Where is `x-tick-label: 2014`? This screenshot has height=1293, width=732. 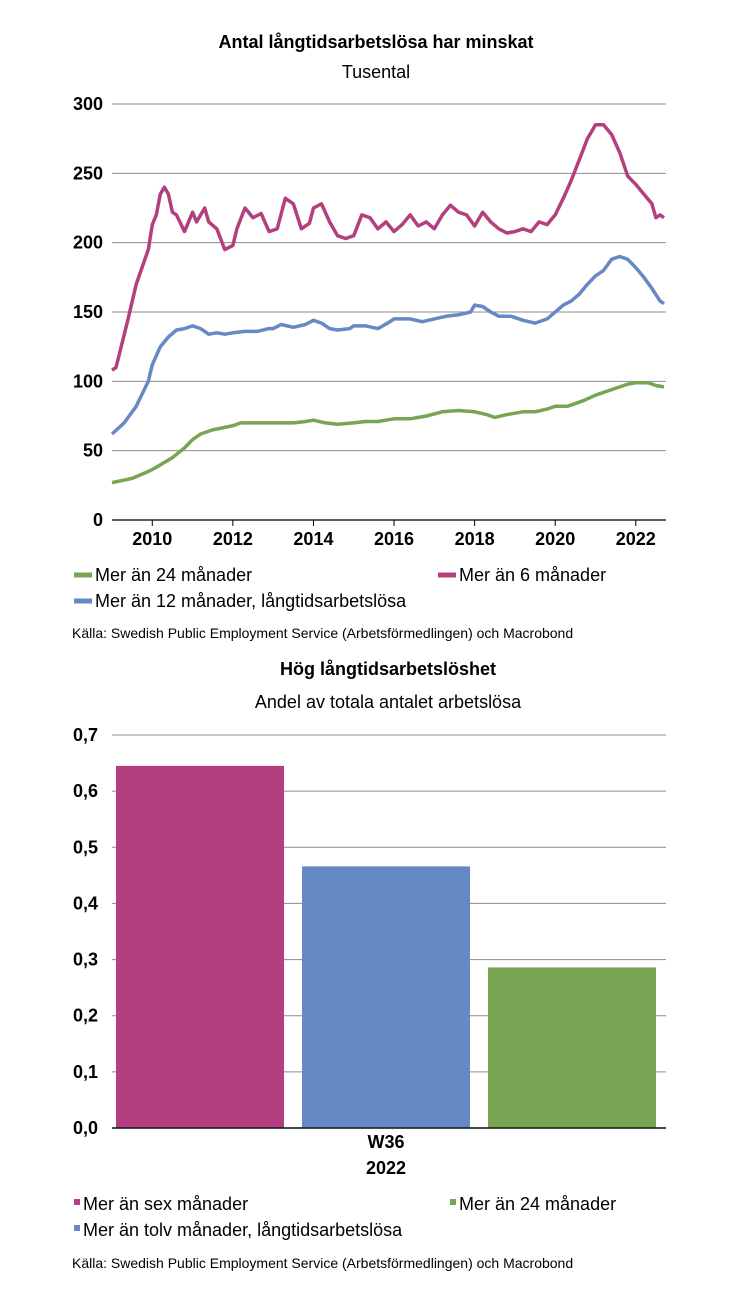 x-tick-label: 2014 is located at coordinates (313, 539).